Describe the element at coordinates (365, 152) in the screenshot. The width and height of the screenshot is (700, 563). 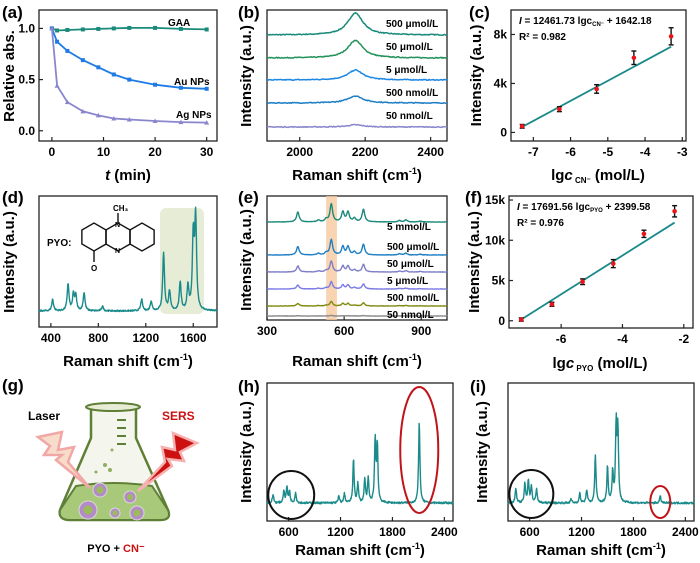
I see `x-tick-label: 2200` at that location.